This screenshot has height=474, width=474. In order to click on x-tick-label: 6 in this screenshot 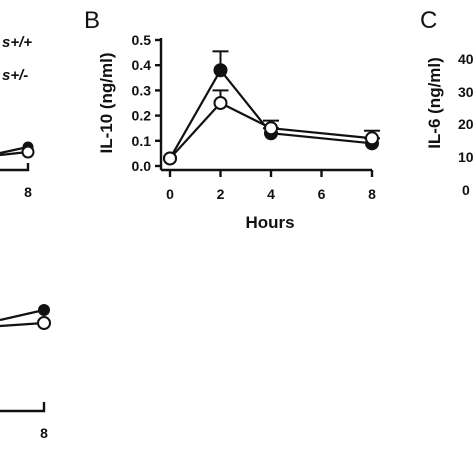, I will do `click(322, 194)`.